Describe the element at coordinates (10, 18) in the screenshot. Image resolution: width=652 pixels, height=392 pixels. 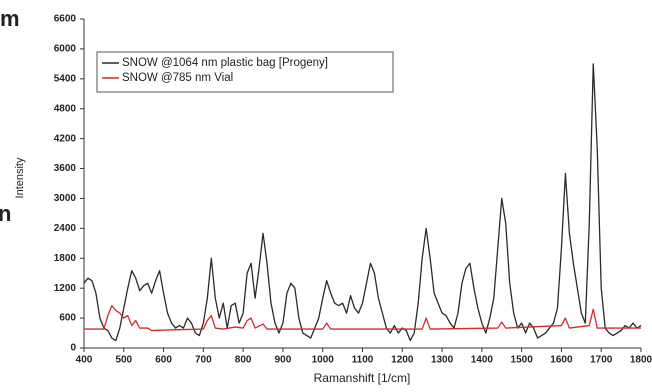
I see `cropped-text: m` at that location.